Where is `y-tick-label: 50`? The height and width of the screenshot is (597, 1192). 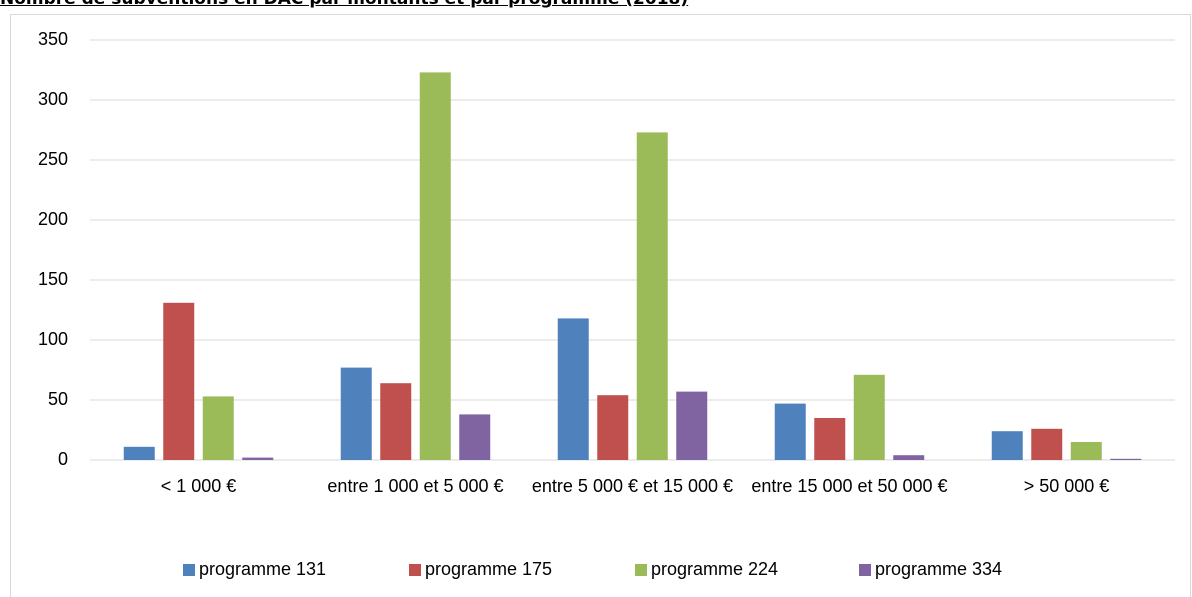 y-tick-label: 50 is located at coordinates (58, 399).